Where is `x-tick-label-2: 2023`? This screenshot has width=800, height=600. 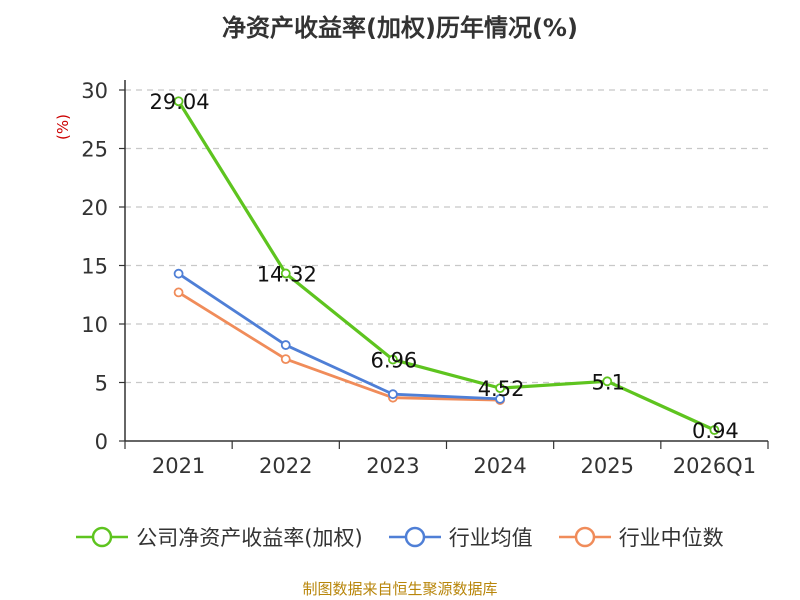
x-tick-label-2: 2023 is located at coordinates (392, 466).